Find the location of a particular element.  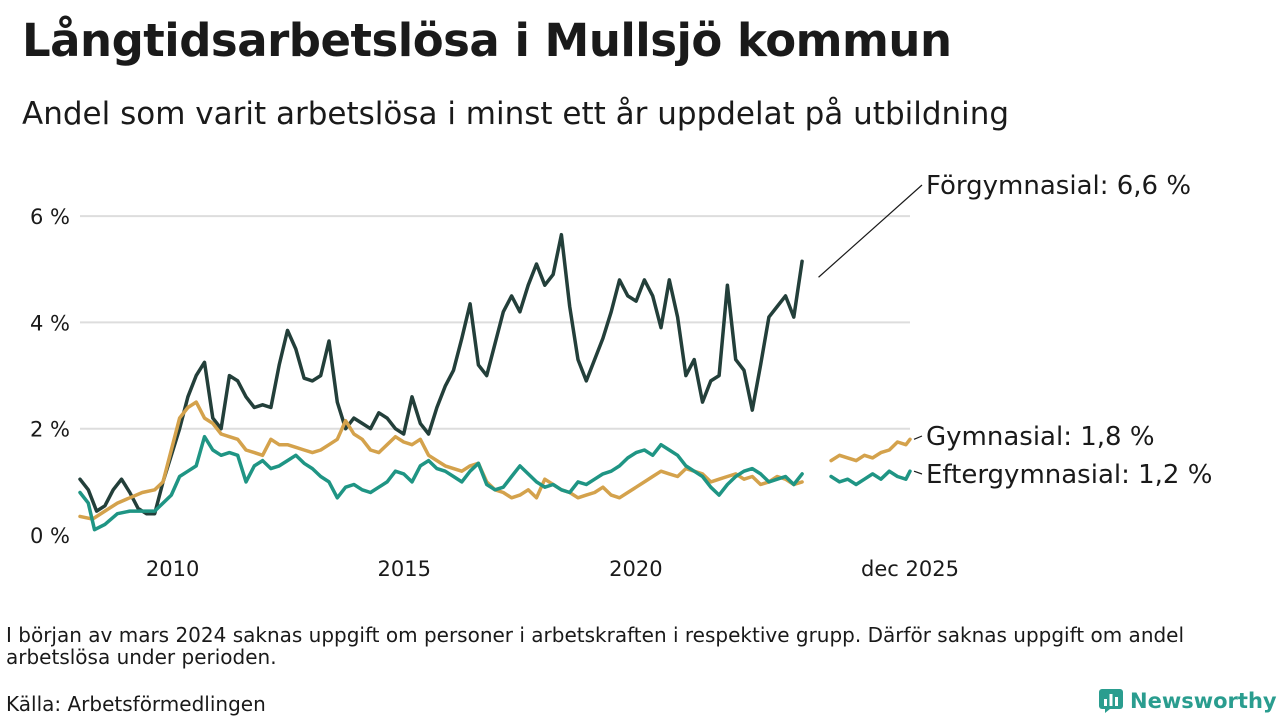

y-tick-label: 0 % is located at coordinates (50, 536).